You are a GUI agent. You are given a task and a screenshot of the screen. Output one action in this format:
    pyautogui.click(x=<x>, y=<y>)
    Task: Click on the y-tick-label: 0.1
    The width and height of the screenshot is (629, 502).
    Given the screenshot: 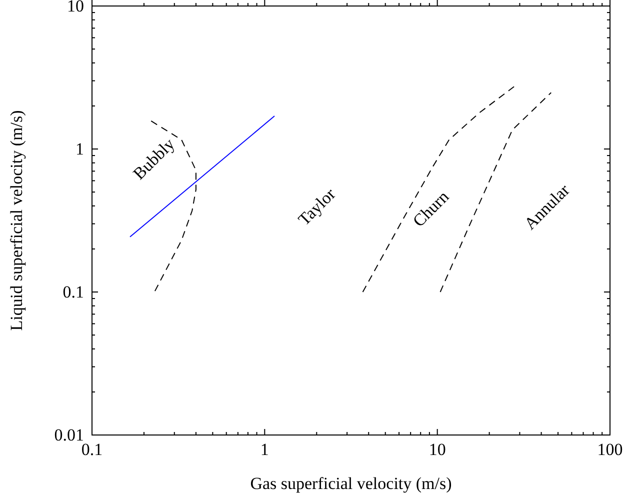 What is the action you would take?
    pyautogui.click(x=73, y=292)
    